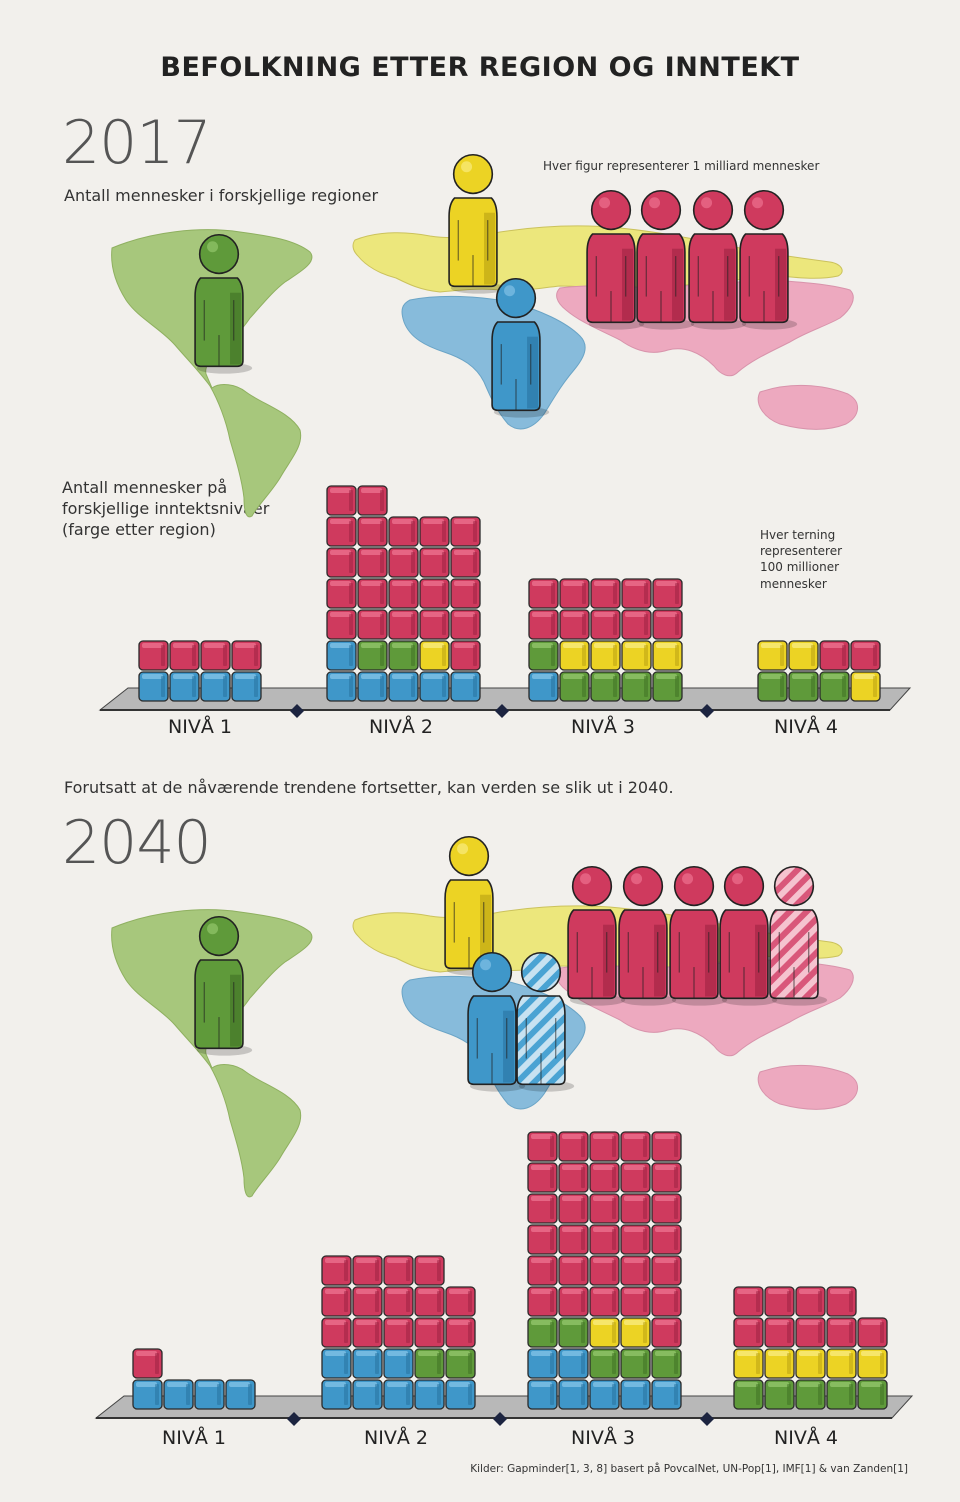 This screenshot has width=960, height=1502. I want to click on map-americas, so click(212, 1053).